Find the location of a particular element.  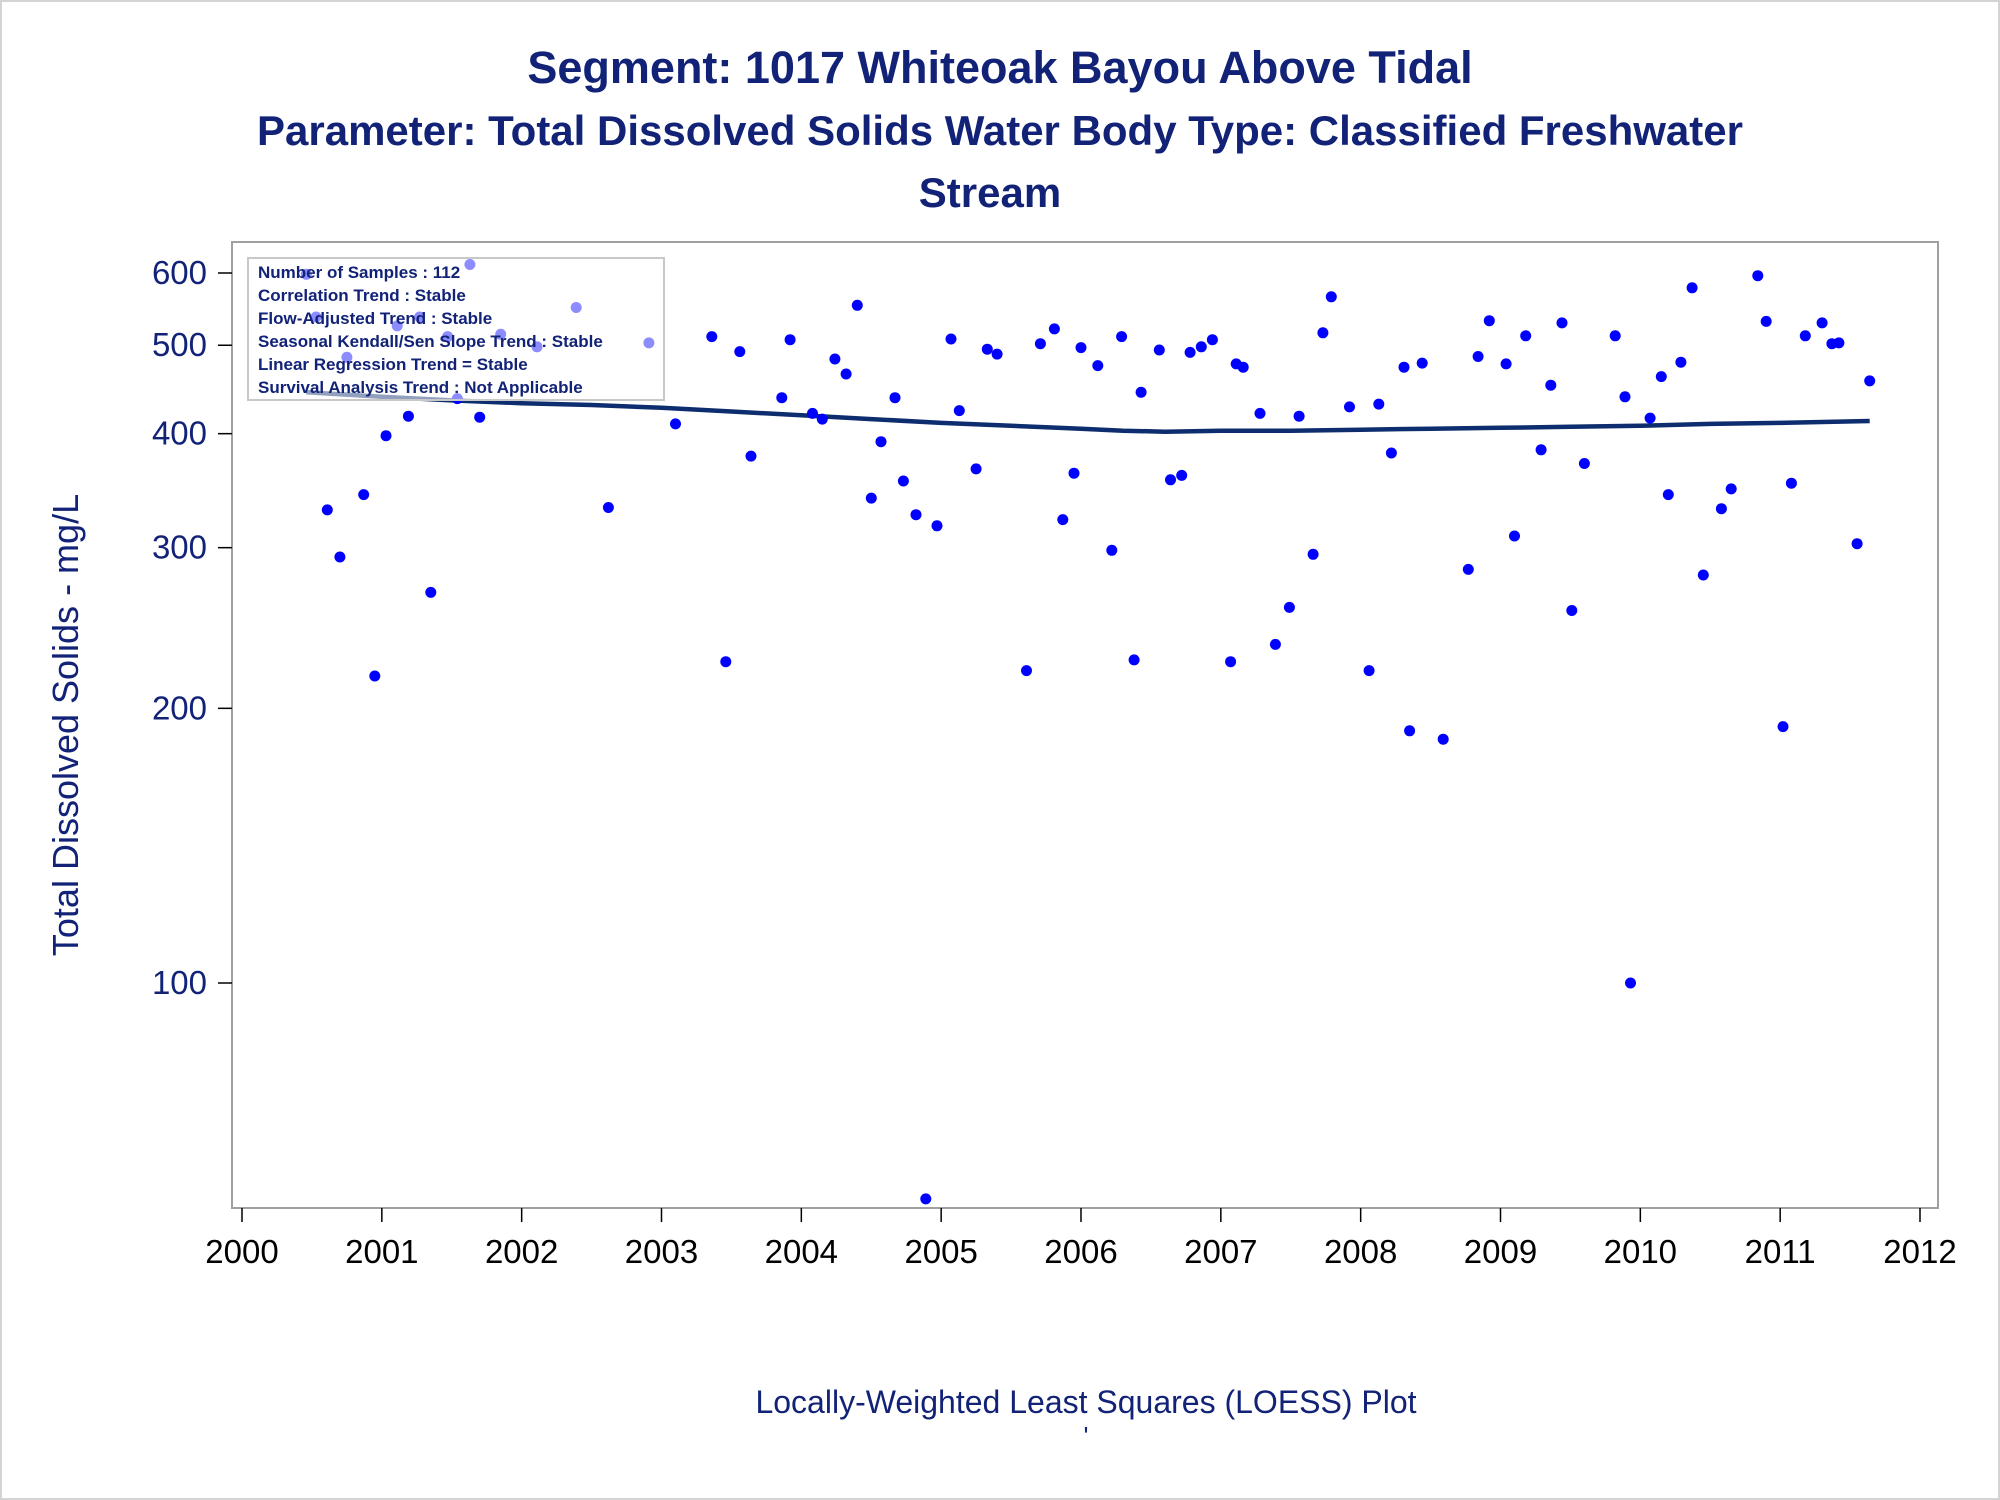

y-tick-label-100: 100 is located at coordinates (179, 982).